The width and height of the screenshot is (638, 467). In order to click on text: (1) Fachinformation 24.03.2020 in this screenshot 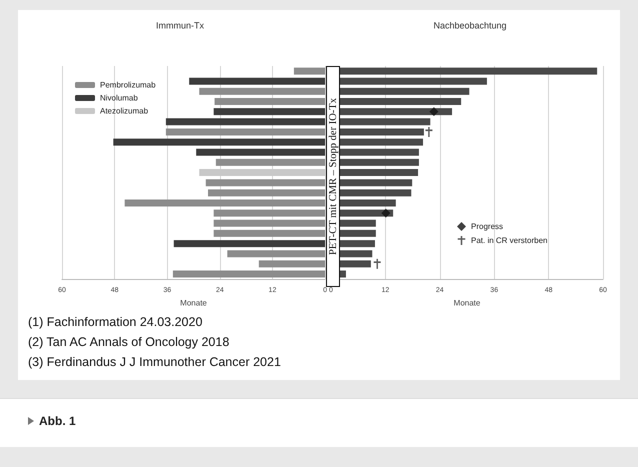, I will do `click(116, 322)`.